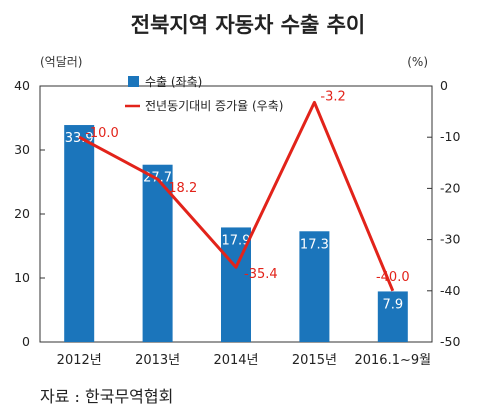  Describe the element at coordinates (22, 85) in the screenshot. I see `left-tick-label: 40` at that location.